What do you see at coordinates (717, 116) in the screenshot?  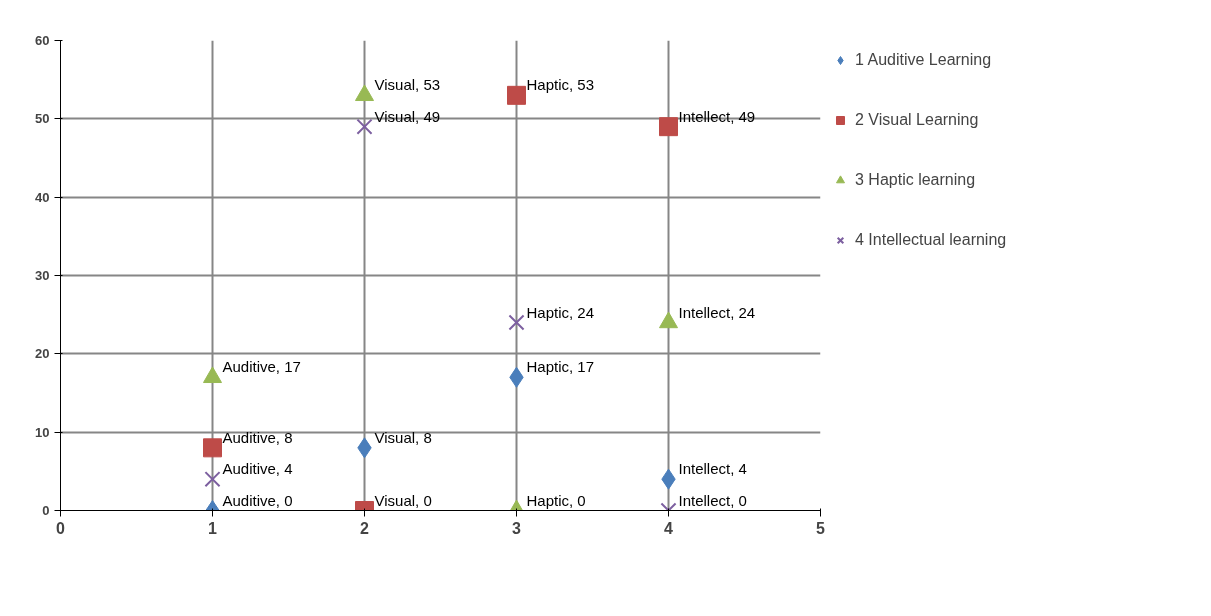 I see `data-label: Intellect, 49` at bounding box center [717, 116].